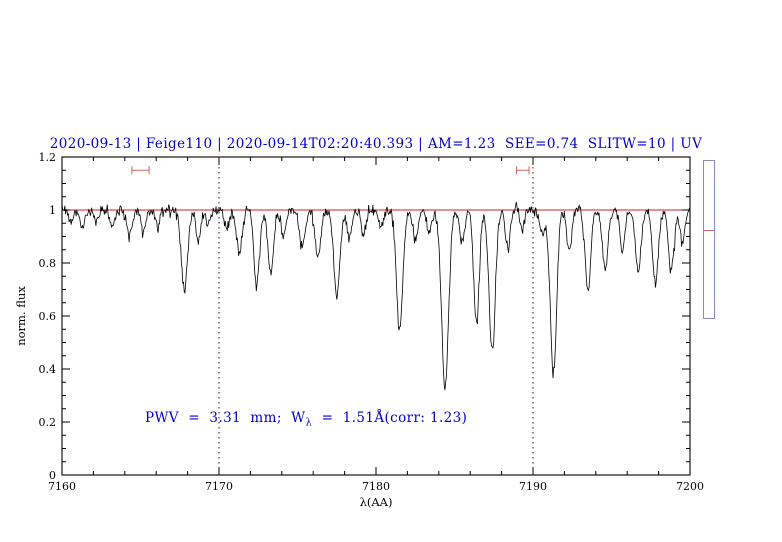 This screenshot has height=542, width=782. What do you see at coordinates (48, 369) in the screenshot?
I see `y-tick-label: 0.4` at bounding box center [48, 369].